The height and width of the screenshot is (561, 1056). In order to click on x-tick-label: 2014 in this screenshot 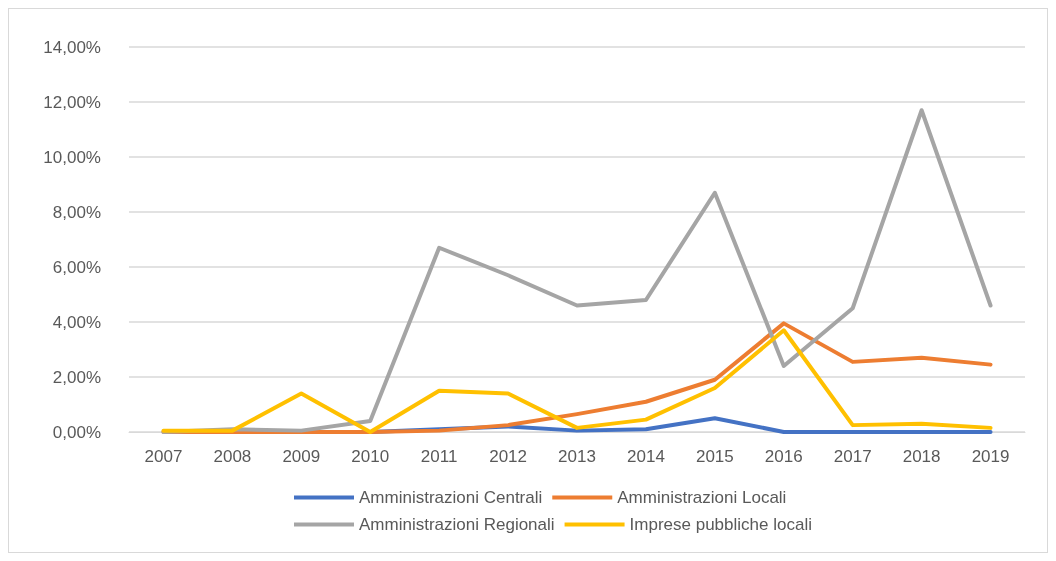, I will do `click(646, 456)`.